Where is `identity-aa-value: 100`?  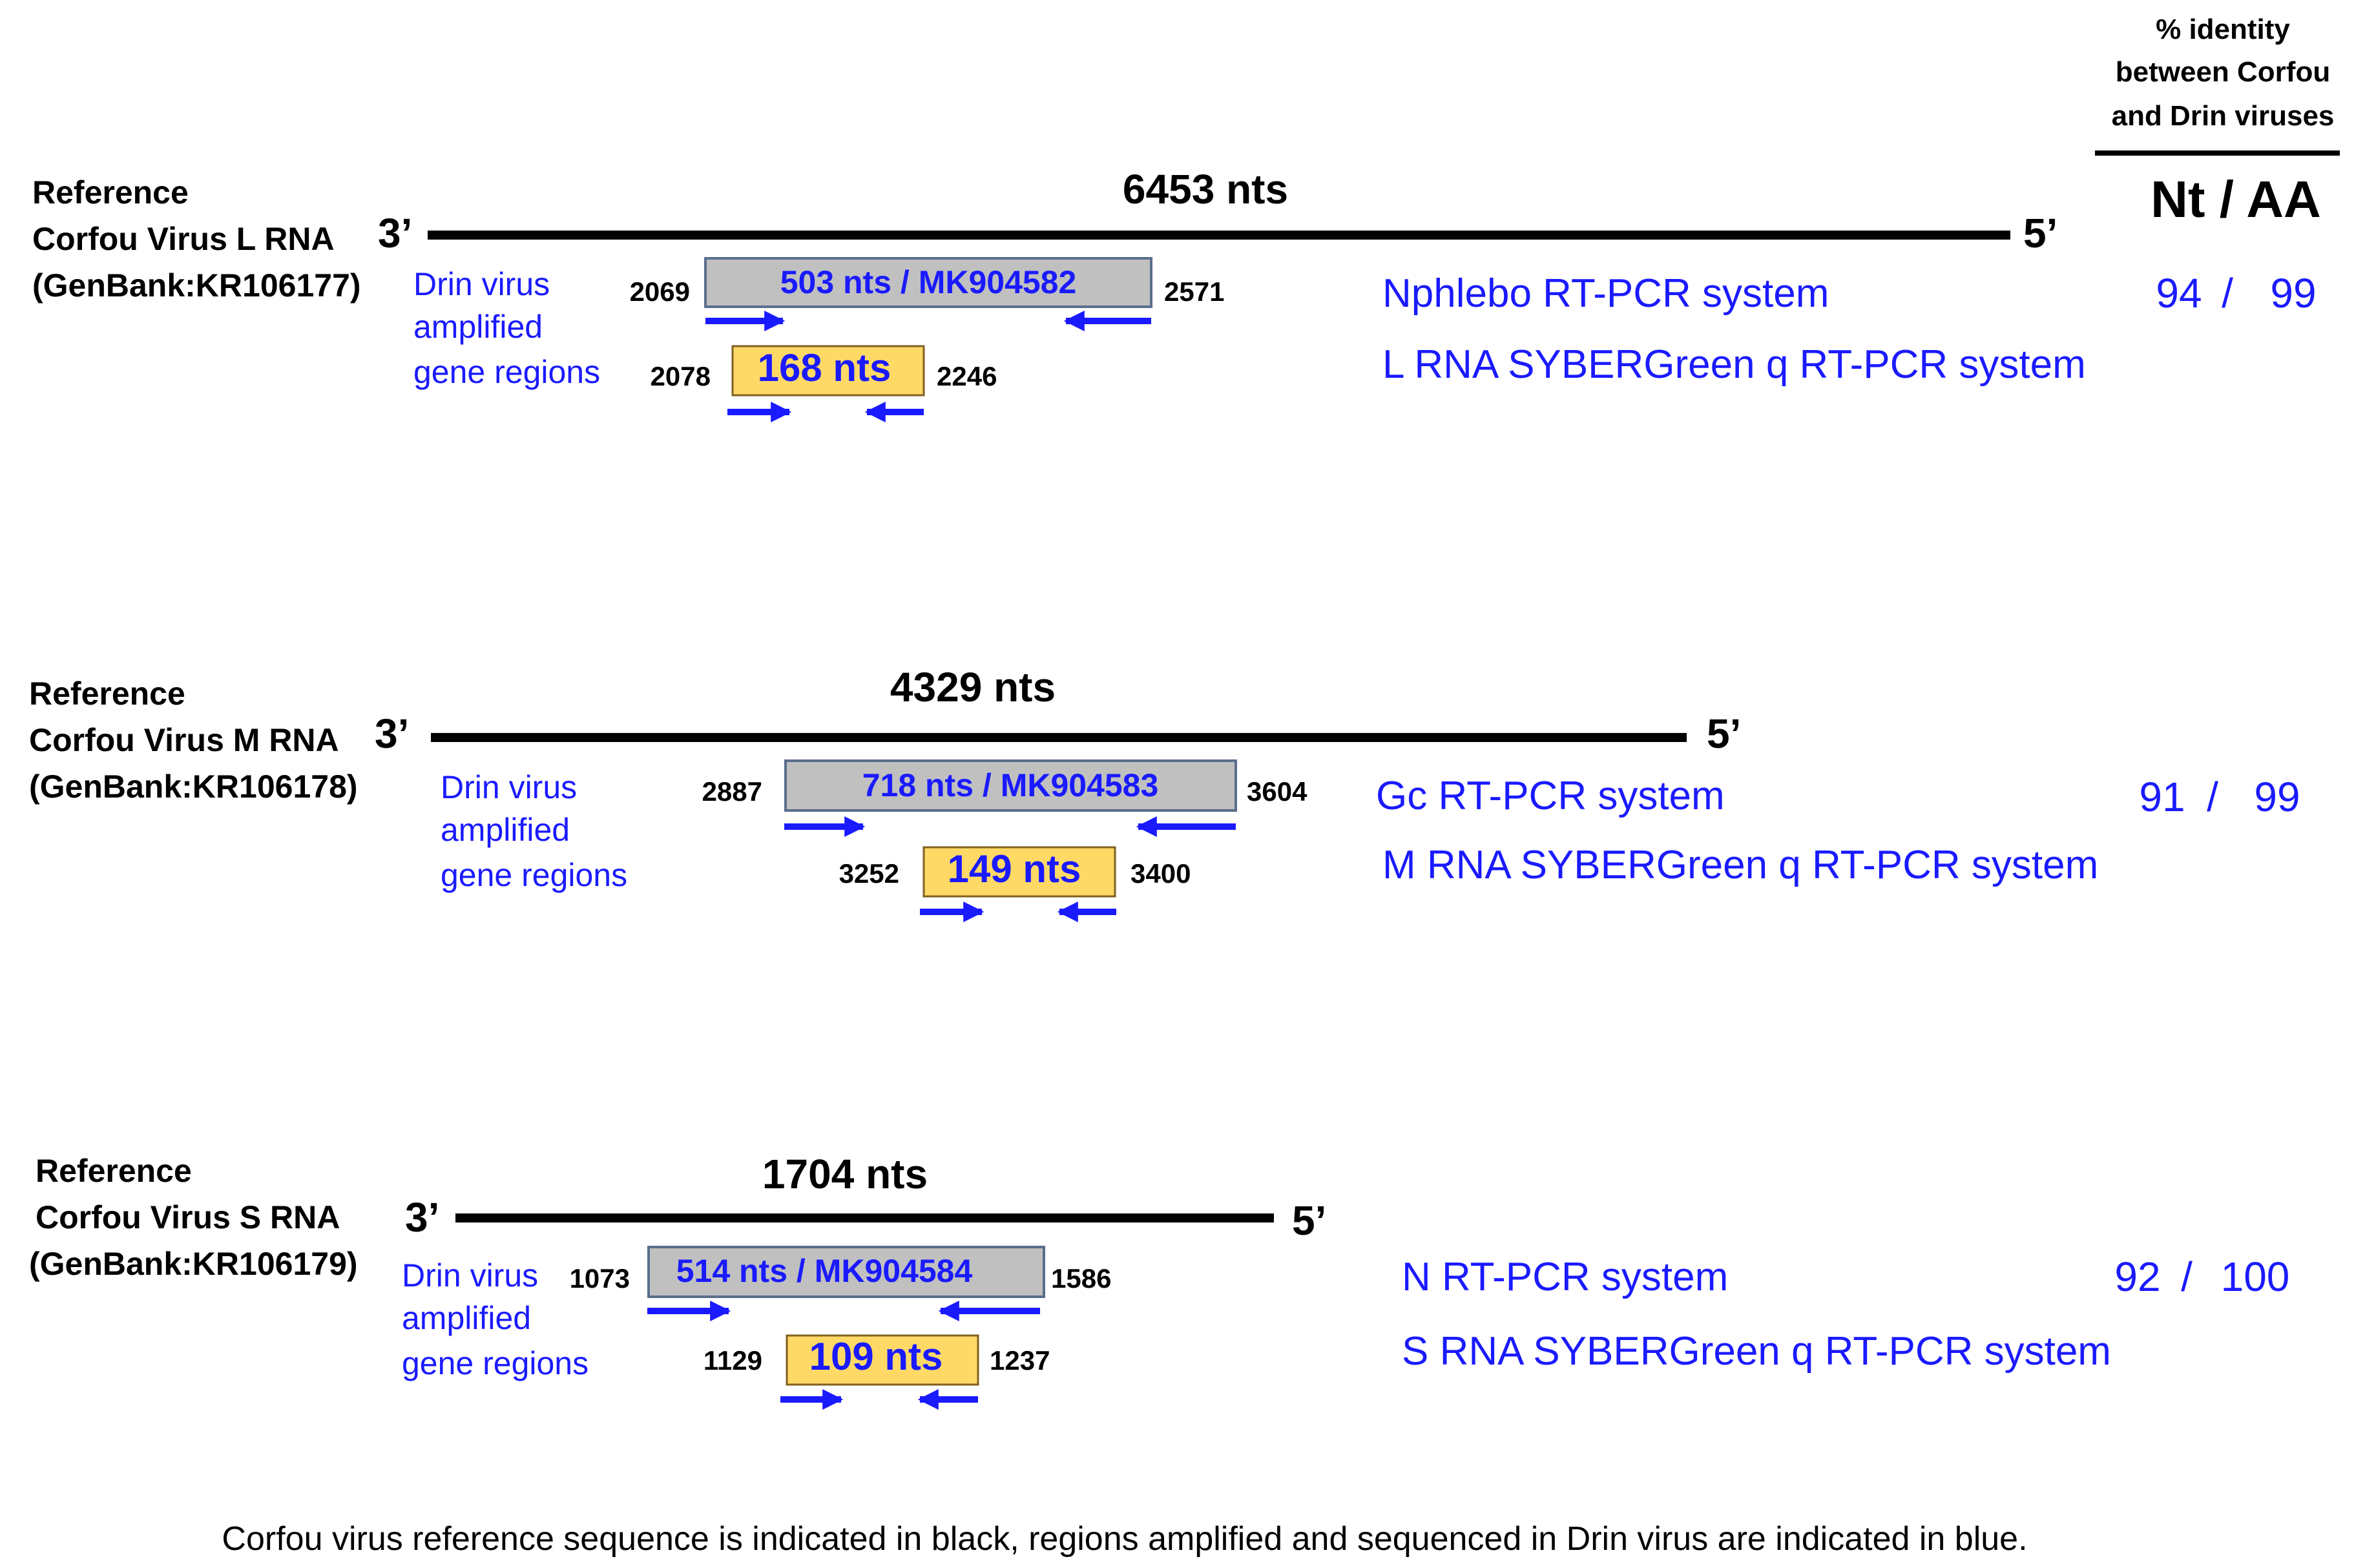 identity-aa-value: 100 is located at coordinates (2255, 1276).